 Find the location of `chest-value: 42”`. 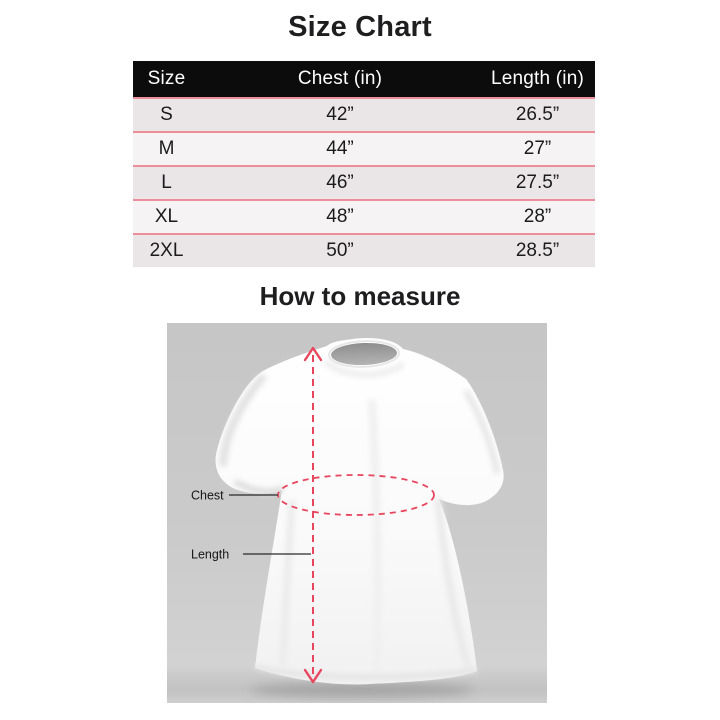

chest-value: 42” is located at coordinates (340, 114).